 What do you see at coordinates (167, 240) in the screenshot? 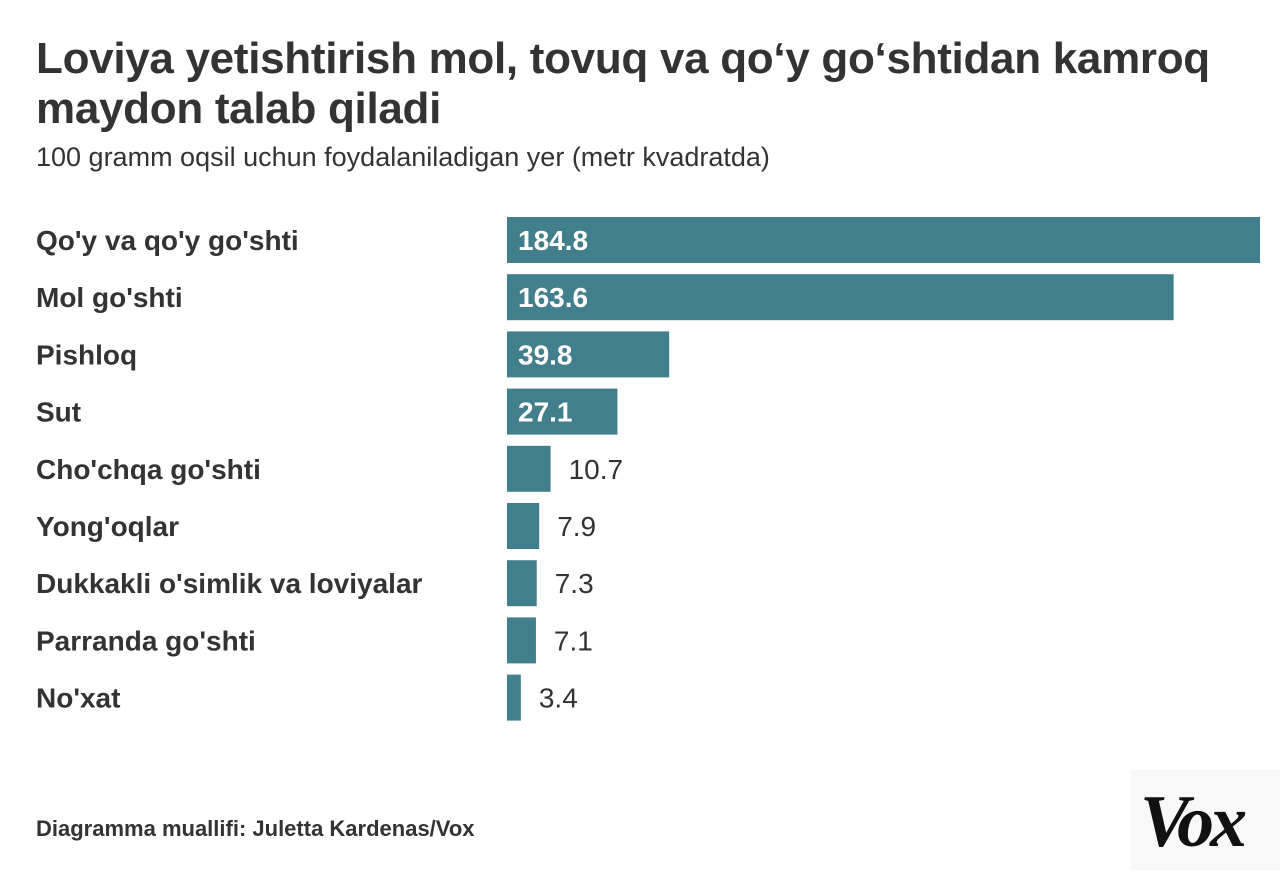
I see `category-label: Qo'y va qo'y go'shti` at bounding box center [167, 240].